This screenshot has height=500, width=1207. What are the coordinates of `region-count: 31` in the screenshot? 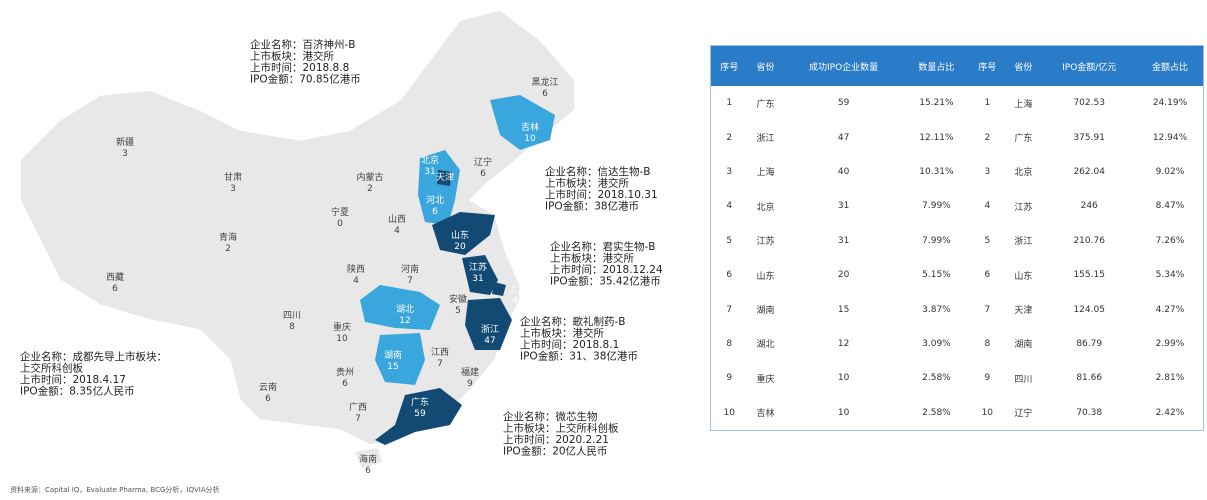 It's located at (477, 279).